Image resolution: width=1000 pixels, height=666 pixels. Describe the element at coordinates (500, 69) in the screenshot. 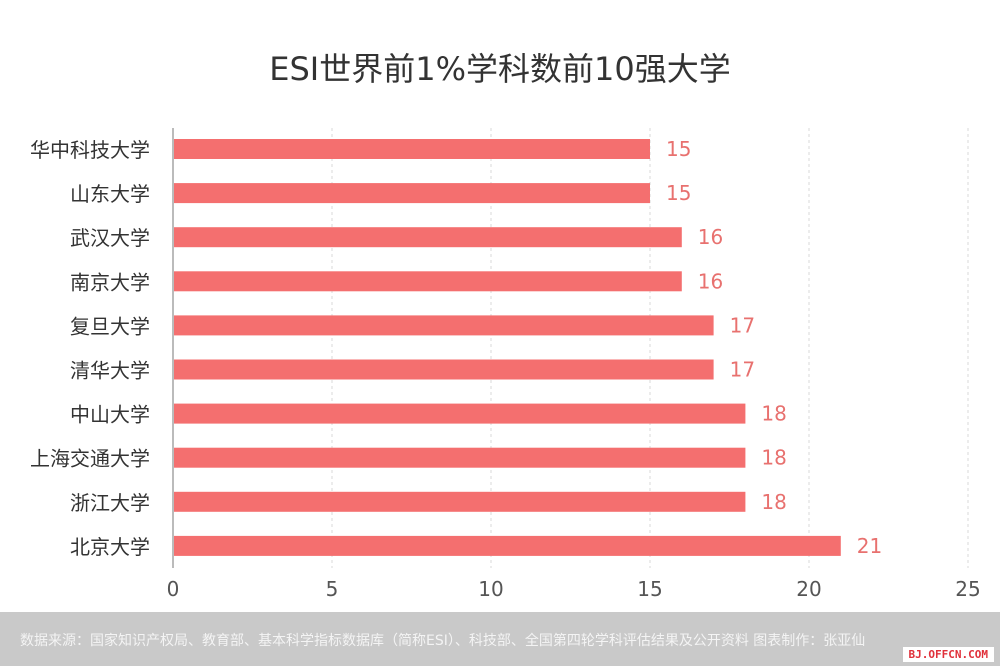

I see `chart-title: ESI世界前1%学科数前10强大学` at that location.